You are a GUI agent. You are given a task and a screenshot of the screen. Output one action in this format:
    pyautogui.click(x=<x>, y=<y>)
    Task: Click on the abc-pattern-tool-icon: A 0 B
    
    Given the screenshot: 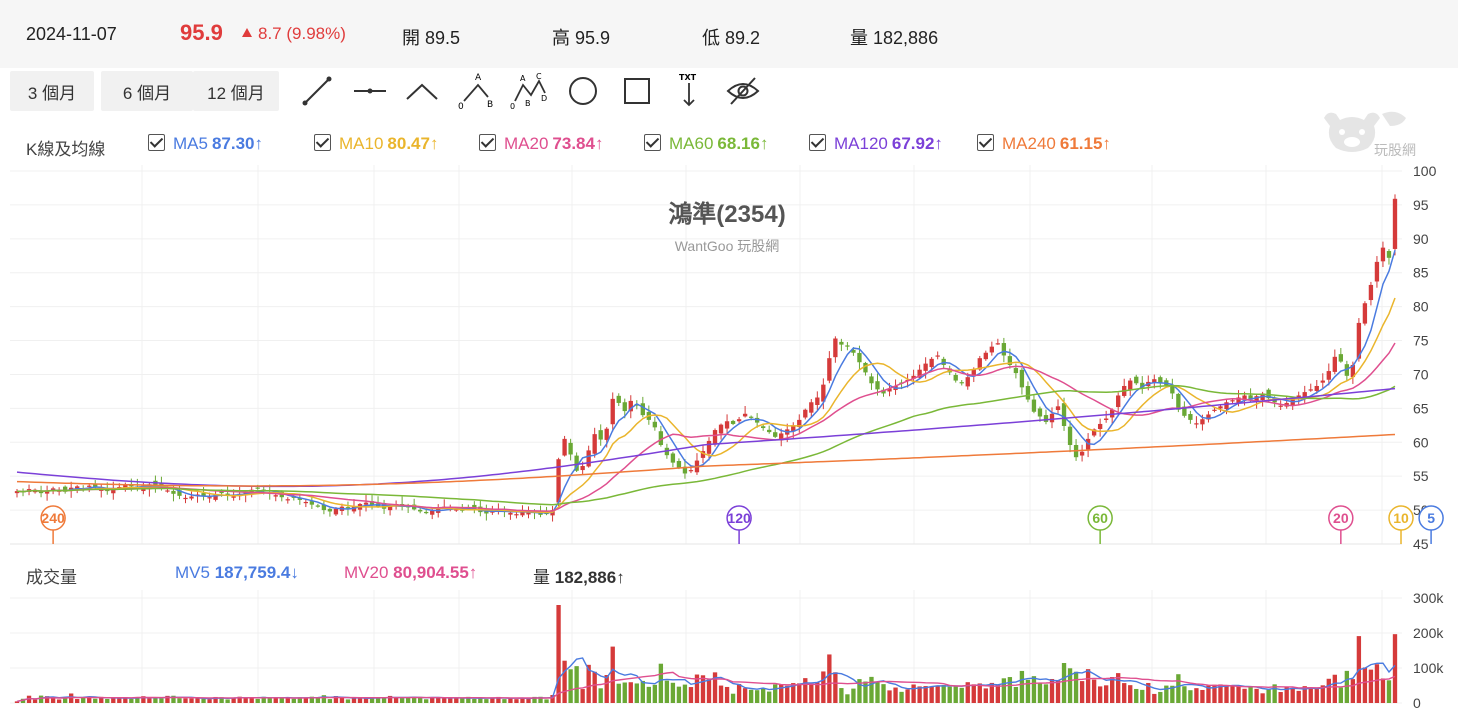 What is the action you would take?
    pyautogui.click(x=476, y=91)
    